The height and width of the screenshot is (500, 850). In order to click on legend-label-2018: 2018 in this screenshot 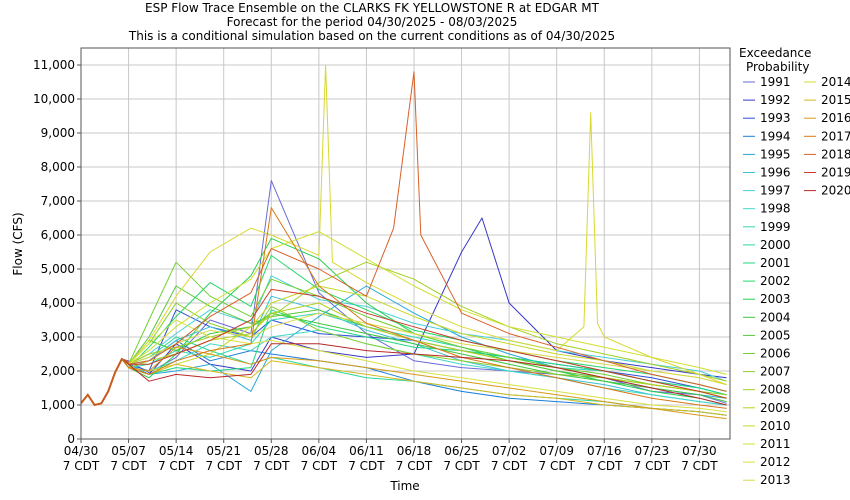, I will do `click(835, 154)`.